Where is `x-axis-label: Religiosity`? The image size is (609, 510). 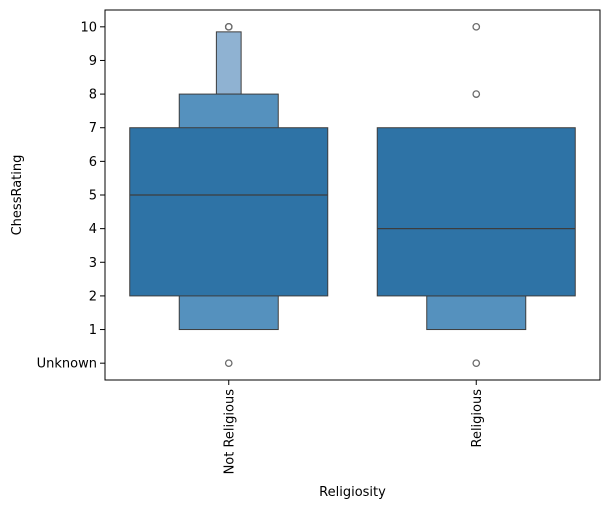
x-axis-label: Religiosity is located at coordinates (352, 492).